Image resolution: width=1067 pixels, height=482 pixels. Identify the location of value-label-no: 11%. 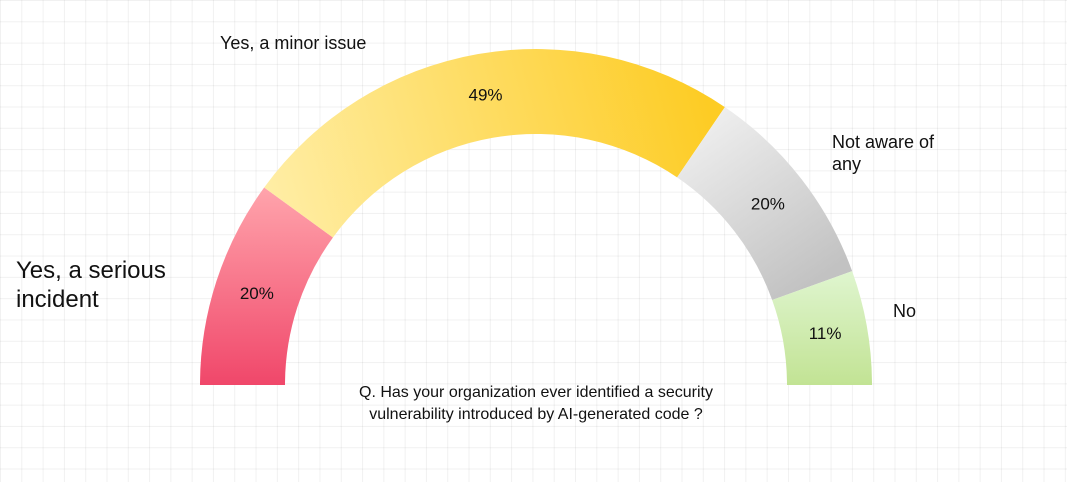
(825, 333).